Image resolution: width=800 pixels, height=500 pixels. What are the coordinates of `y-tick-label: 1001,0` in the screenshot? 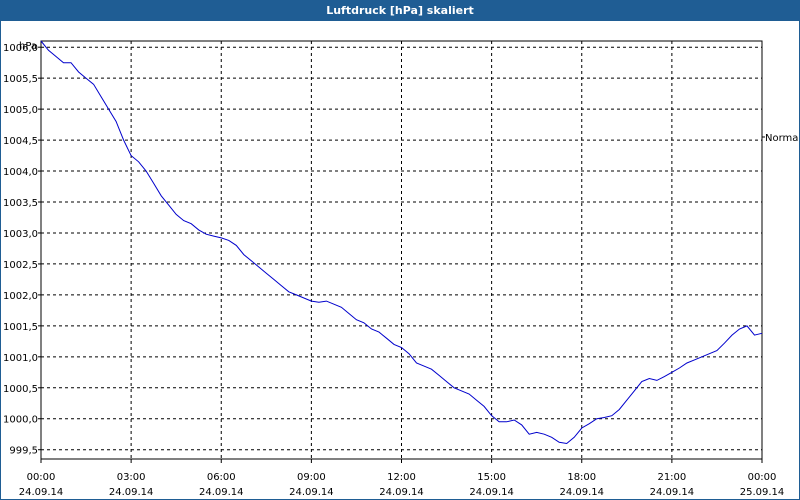 It's located at (20, 358).